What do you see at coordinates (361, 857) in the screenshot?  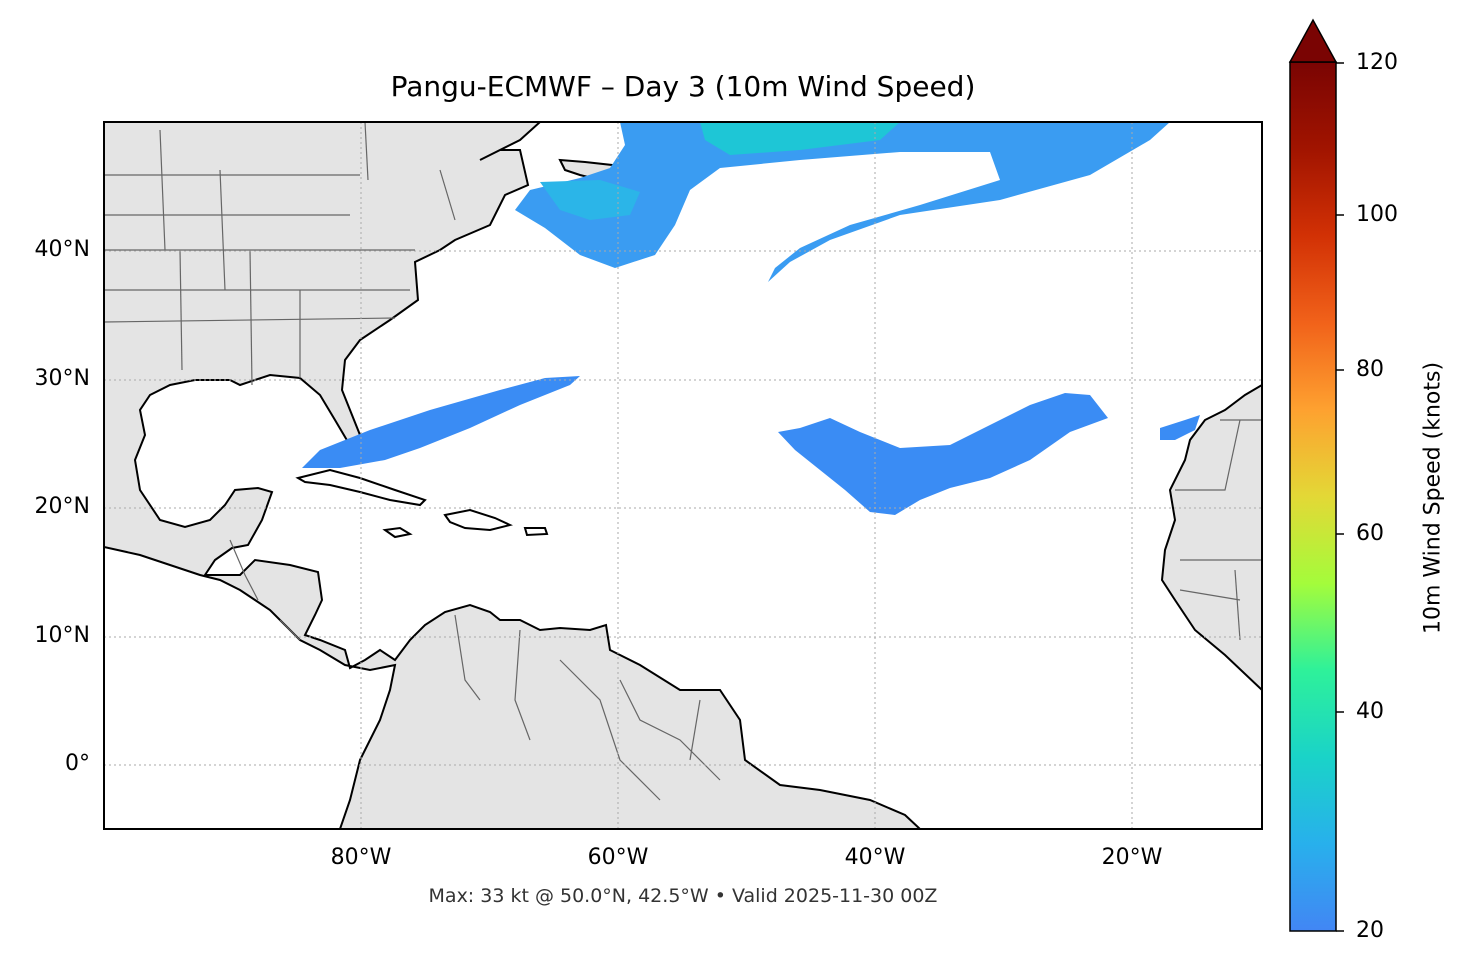 I see `lon-tick-label: 80°W` at bounding box center [361, 857].